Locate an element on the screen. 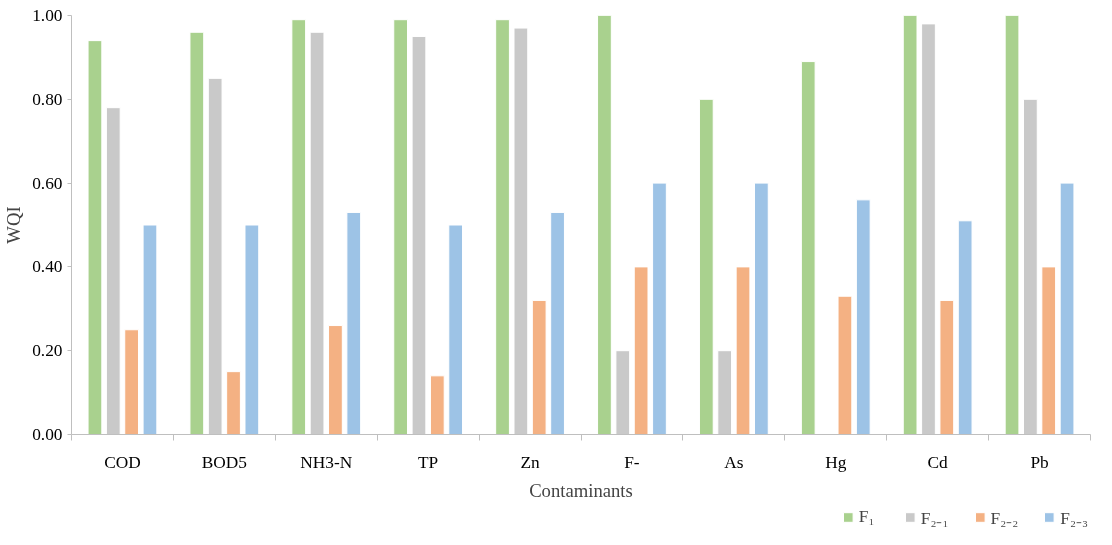  y-tick-label: 0.60 is located at coordinates (47, 183).